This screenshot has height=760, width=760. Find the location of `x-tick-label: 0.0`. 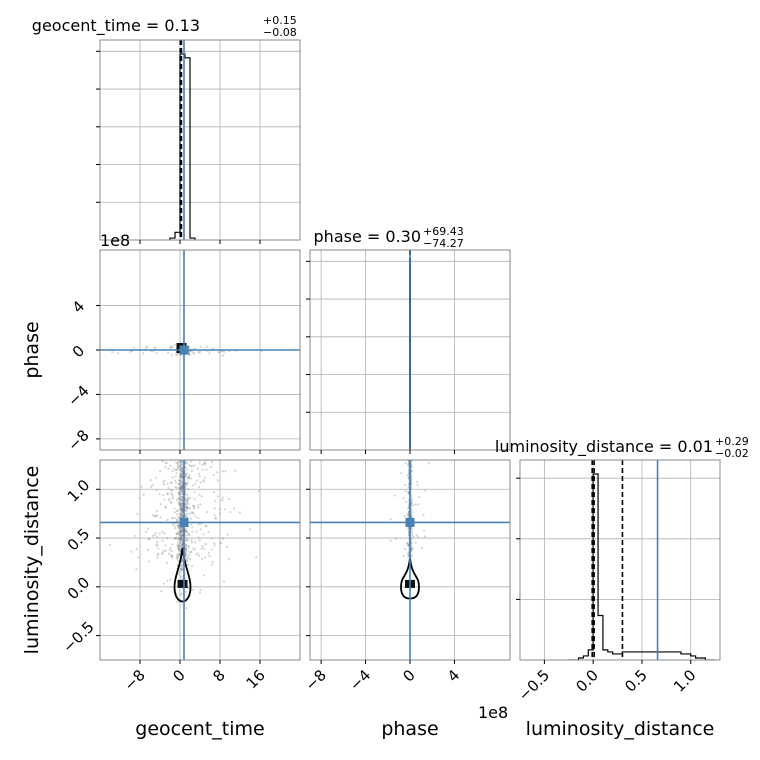

x-tick-label: 0.0 is located at coordinates (587, 681).